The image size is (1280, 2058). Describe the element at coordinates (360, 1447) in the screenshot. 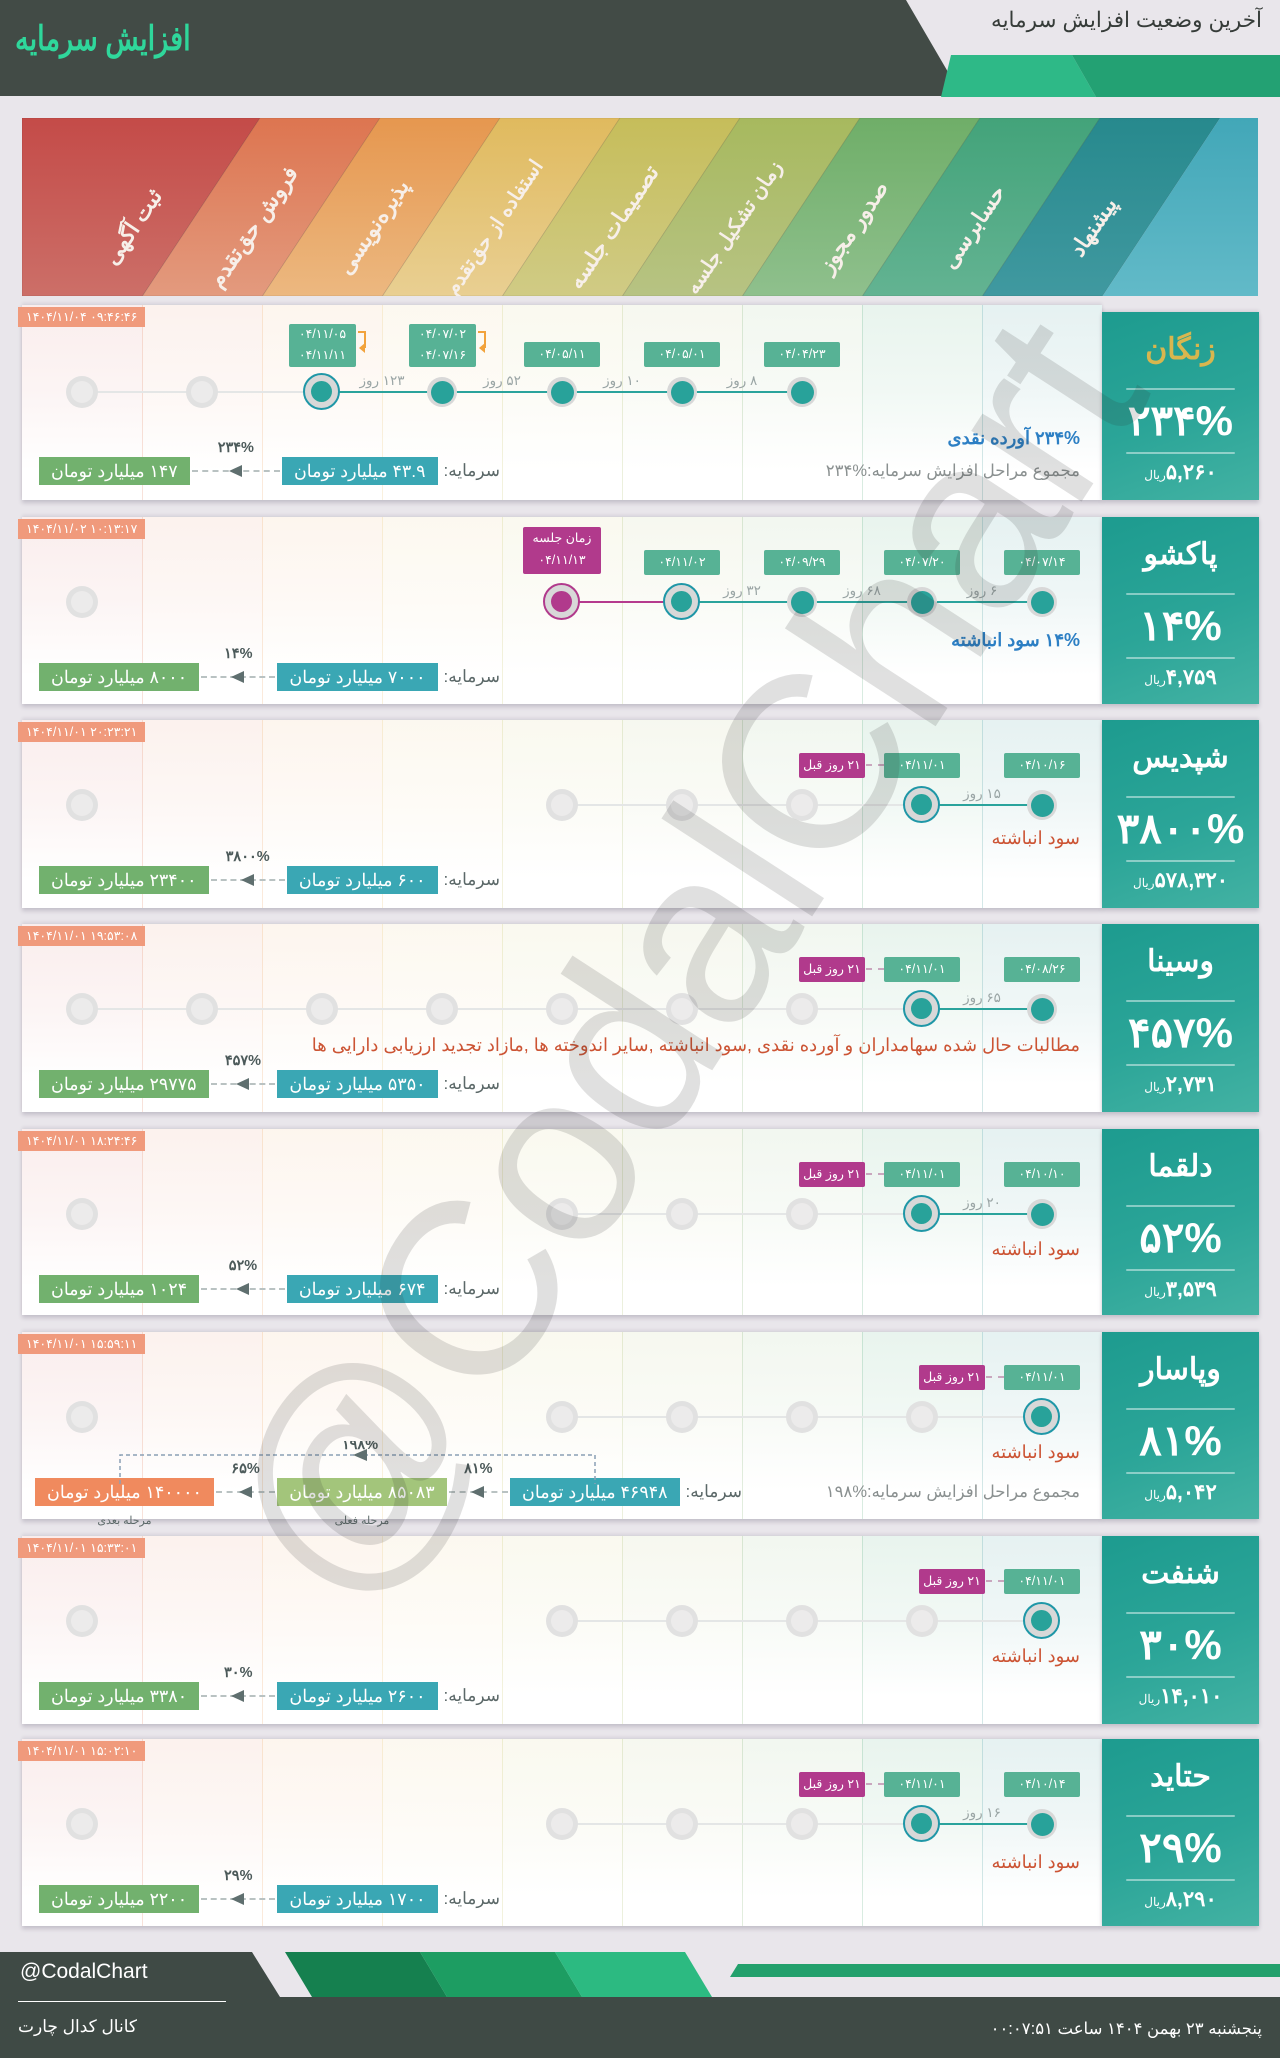

I see `svg-text: ۱۹۸%` at that location.